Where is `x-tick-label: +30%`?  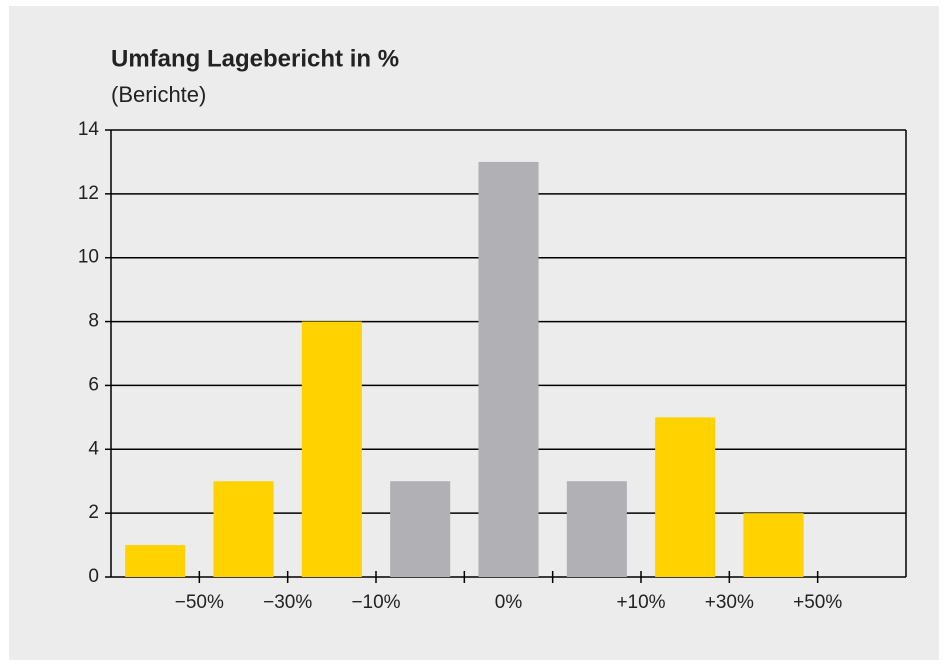
x-tick-label: +30% is located at coordinates (729, 602).